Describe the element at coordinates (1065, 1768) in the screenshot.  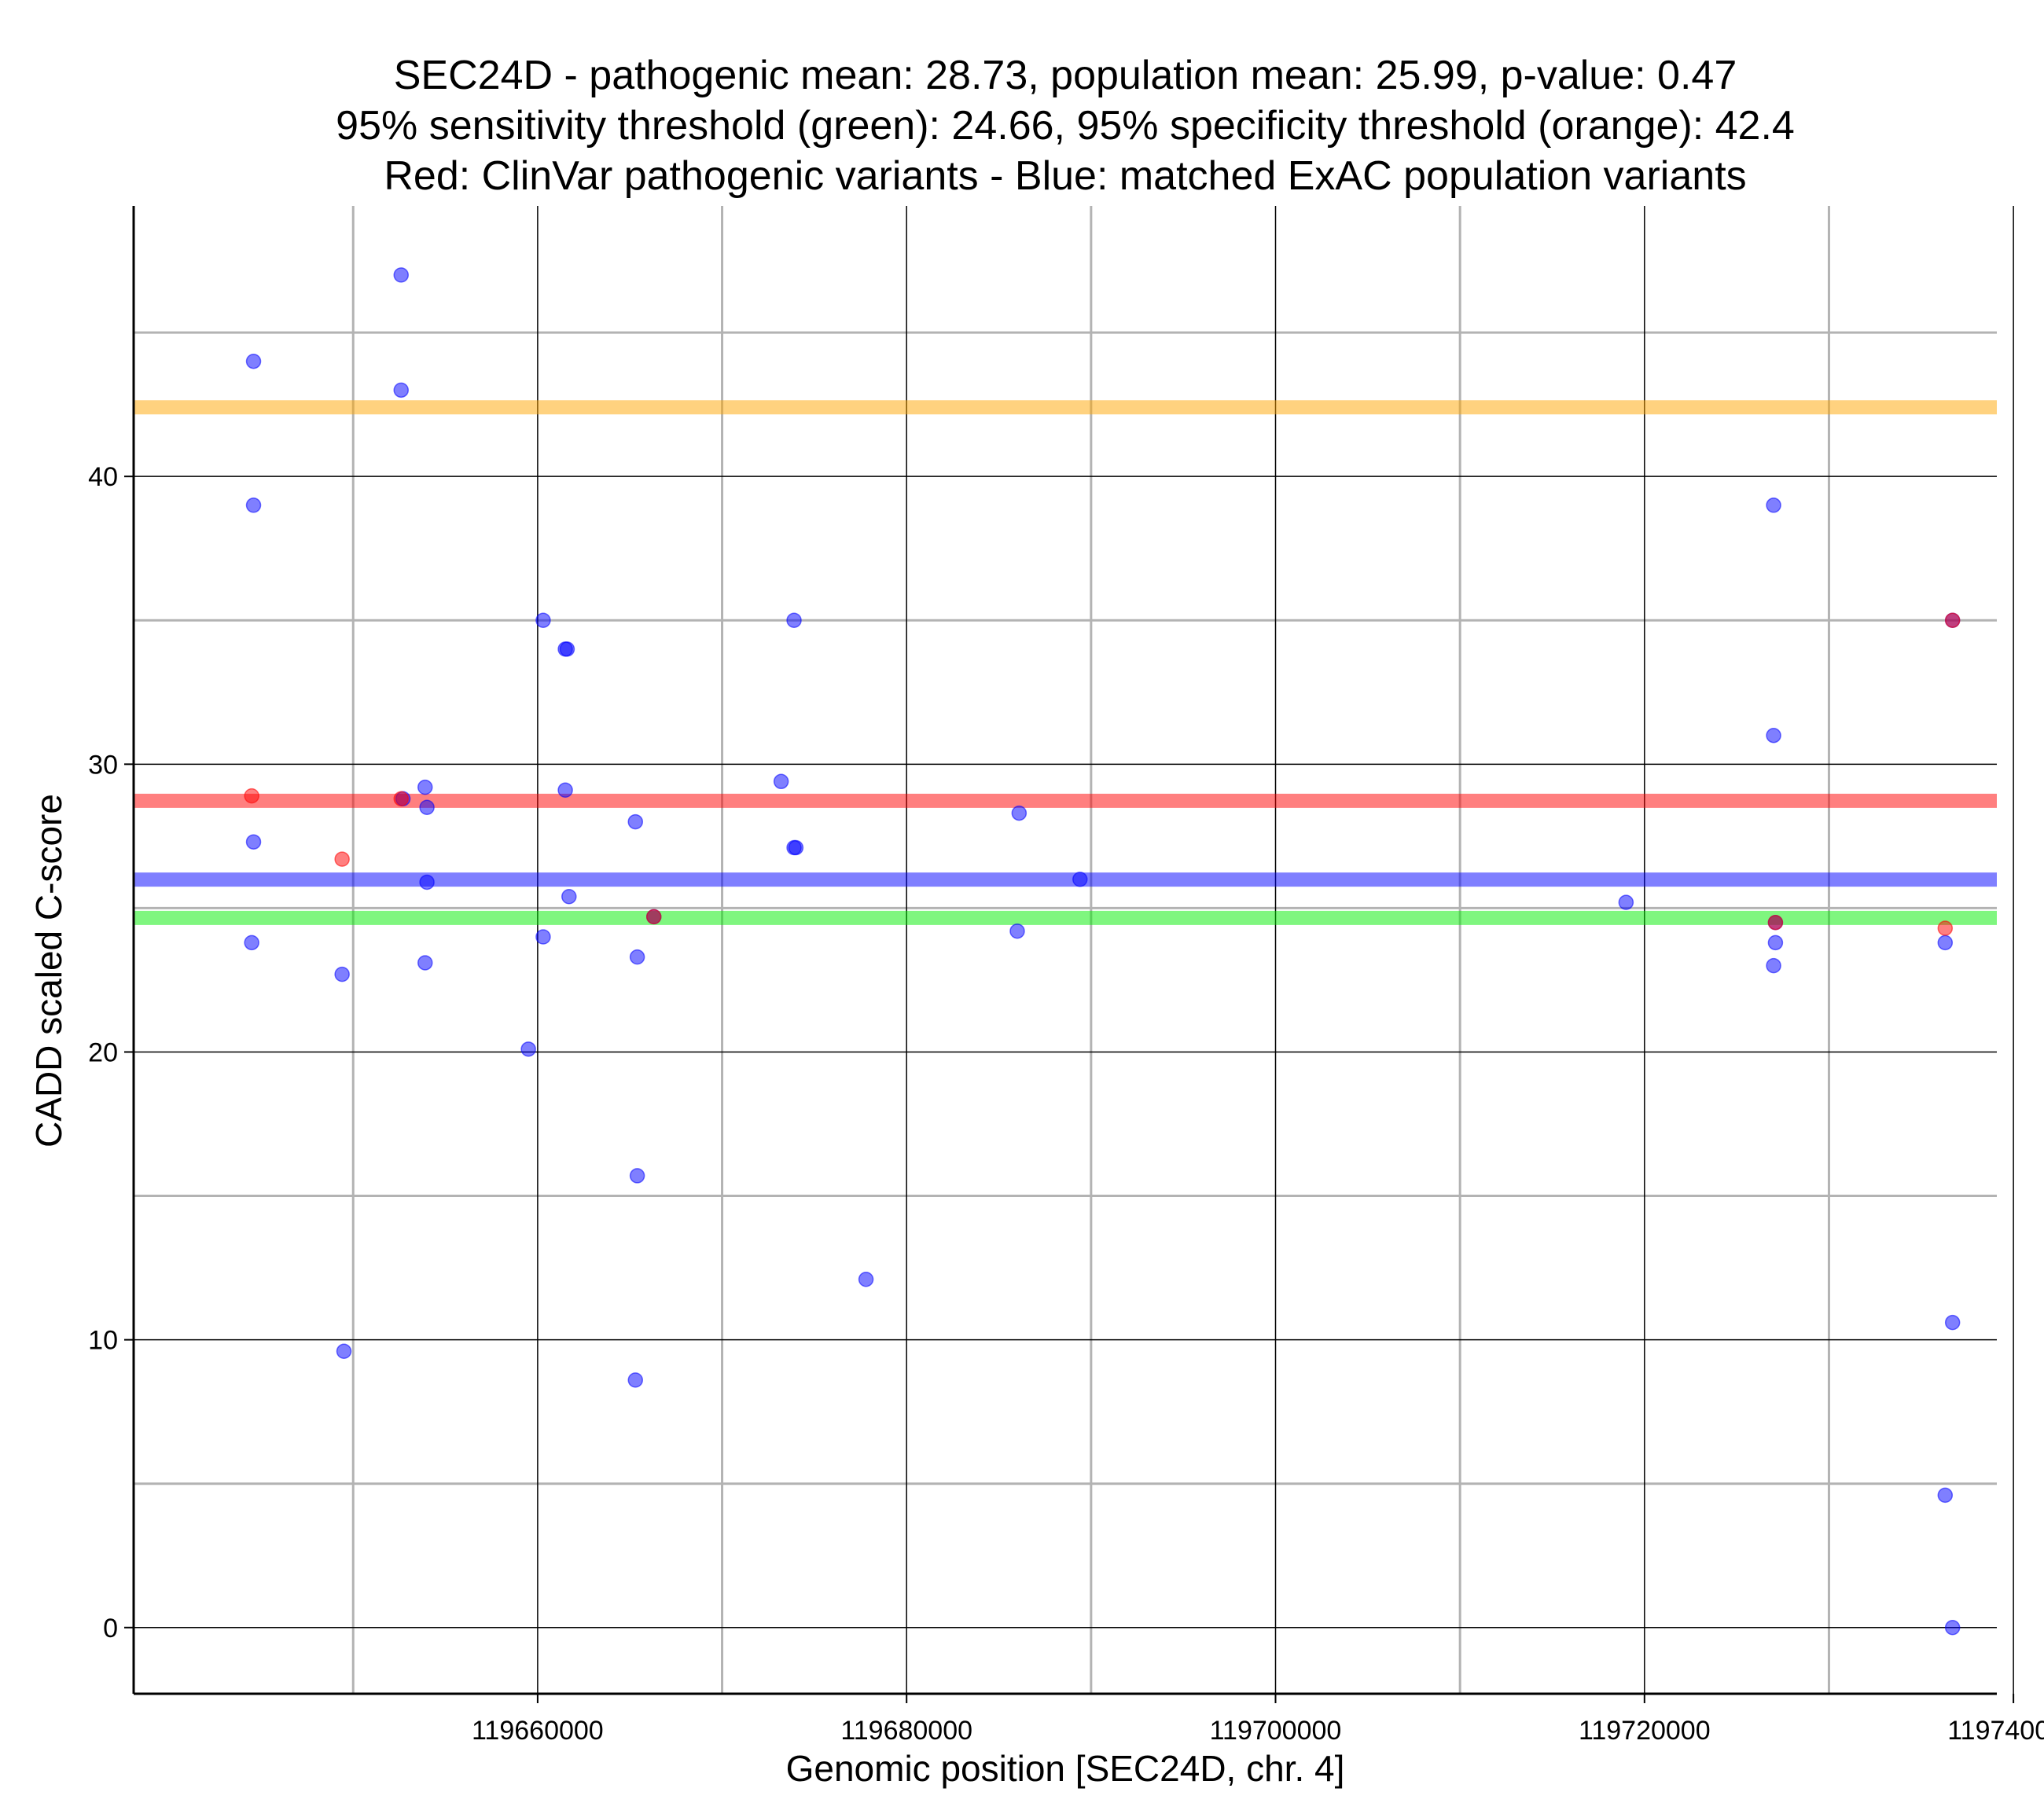
I see `x-axis-label: Genomic position [SEC24D, chr. 4]` at that location.